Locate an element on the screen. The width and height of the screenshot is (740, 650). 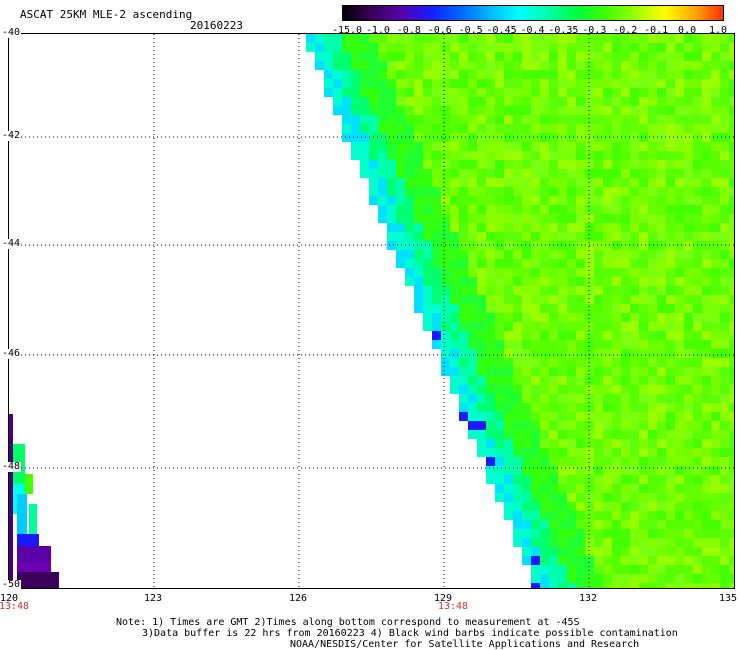
colorbar-fill is located at coordinates (533, 13).